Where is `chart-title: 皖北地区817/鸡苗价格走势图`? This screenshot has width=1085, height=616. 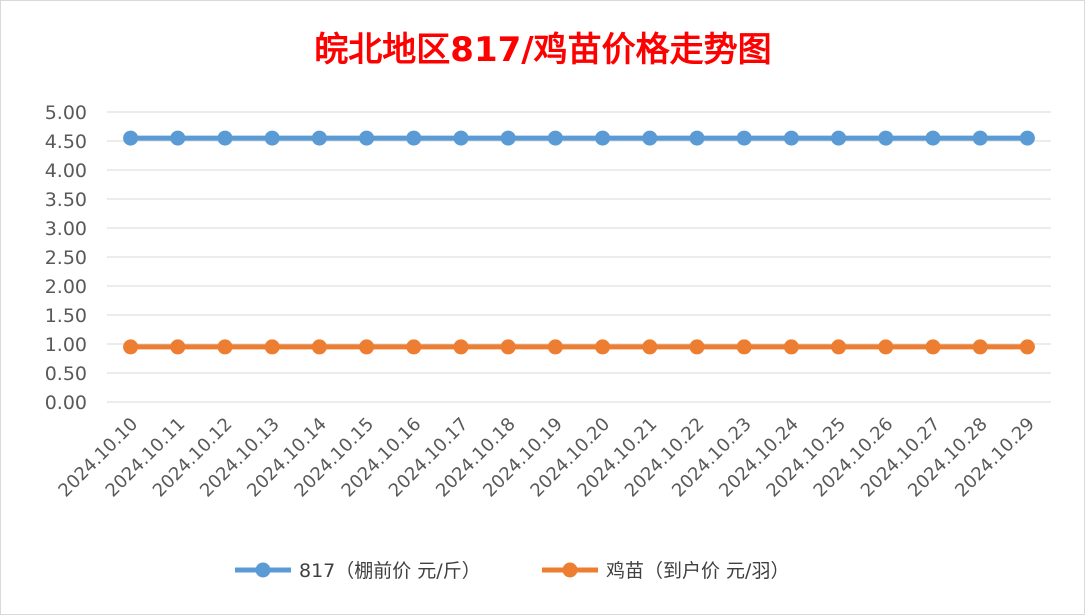
chart-title: 皖北地区817/鸡苗价格走势图 is located at coordinates (542, 50).